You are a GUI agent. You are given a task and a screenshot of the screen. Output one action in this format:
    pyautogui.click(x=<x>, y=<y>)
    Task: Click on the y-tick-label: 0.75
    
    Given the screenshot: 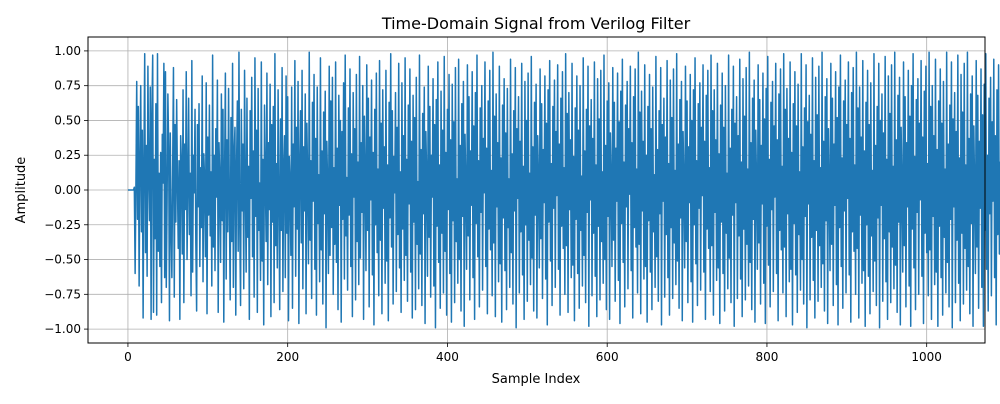 What is the action you would take?
    pyautogui.click(x=67, y=86)
    